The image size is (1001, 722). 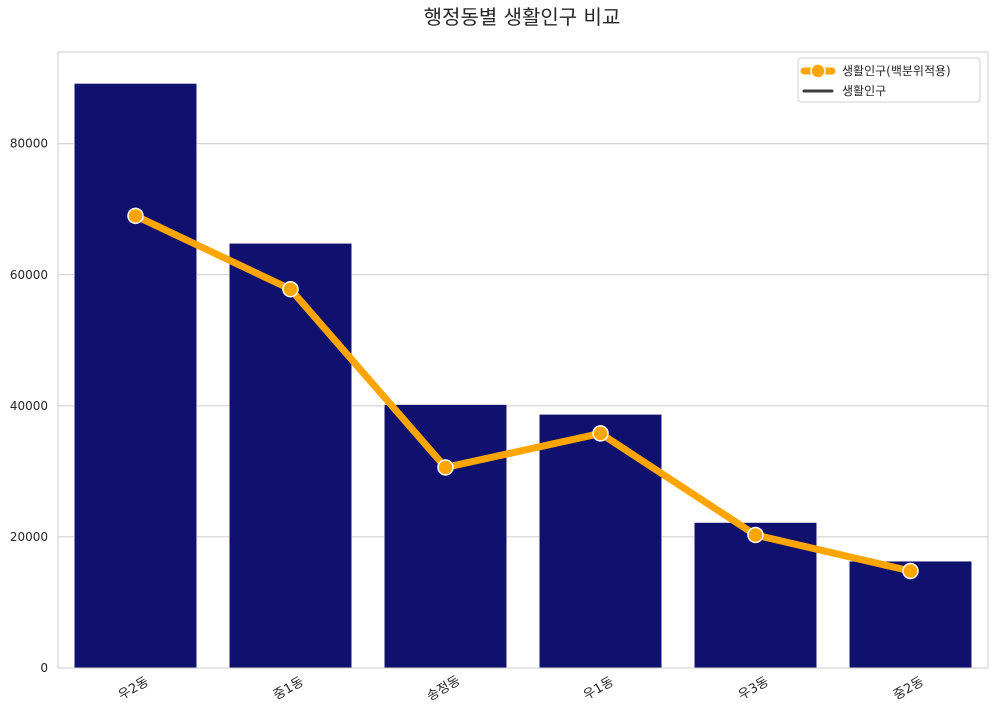 I want to click on y-tick-label: 0, so click(x=44, y=668).